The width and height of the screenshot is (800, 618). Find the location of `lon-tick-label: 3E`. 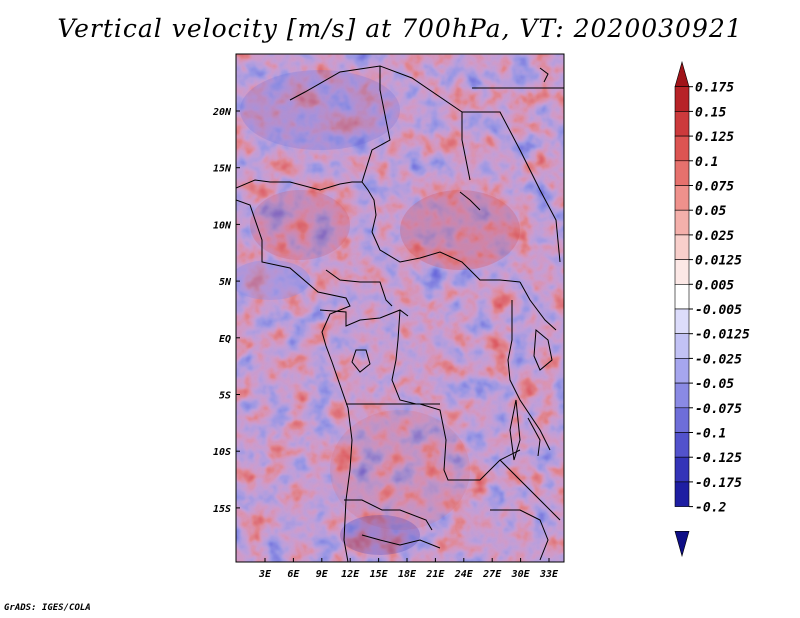

lon-tick-label: 3E is located at coordinates (265, 574).